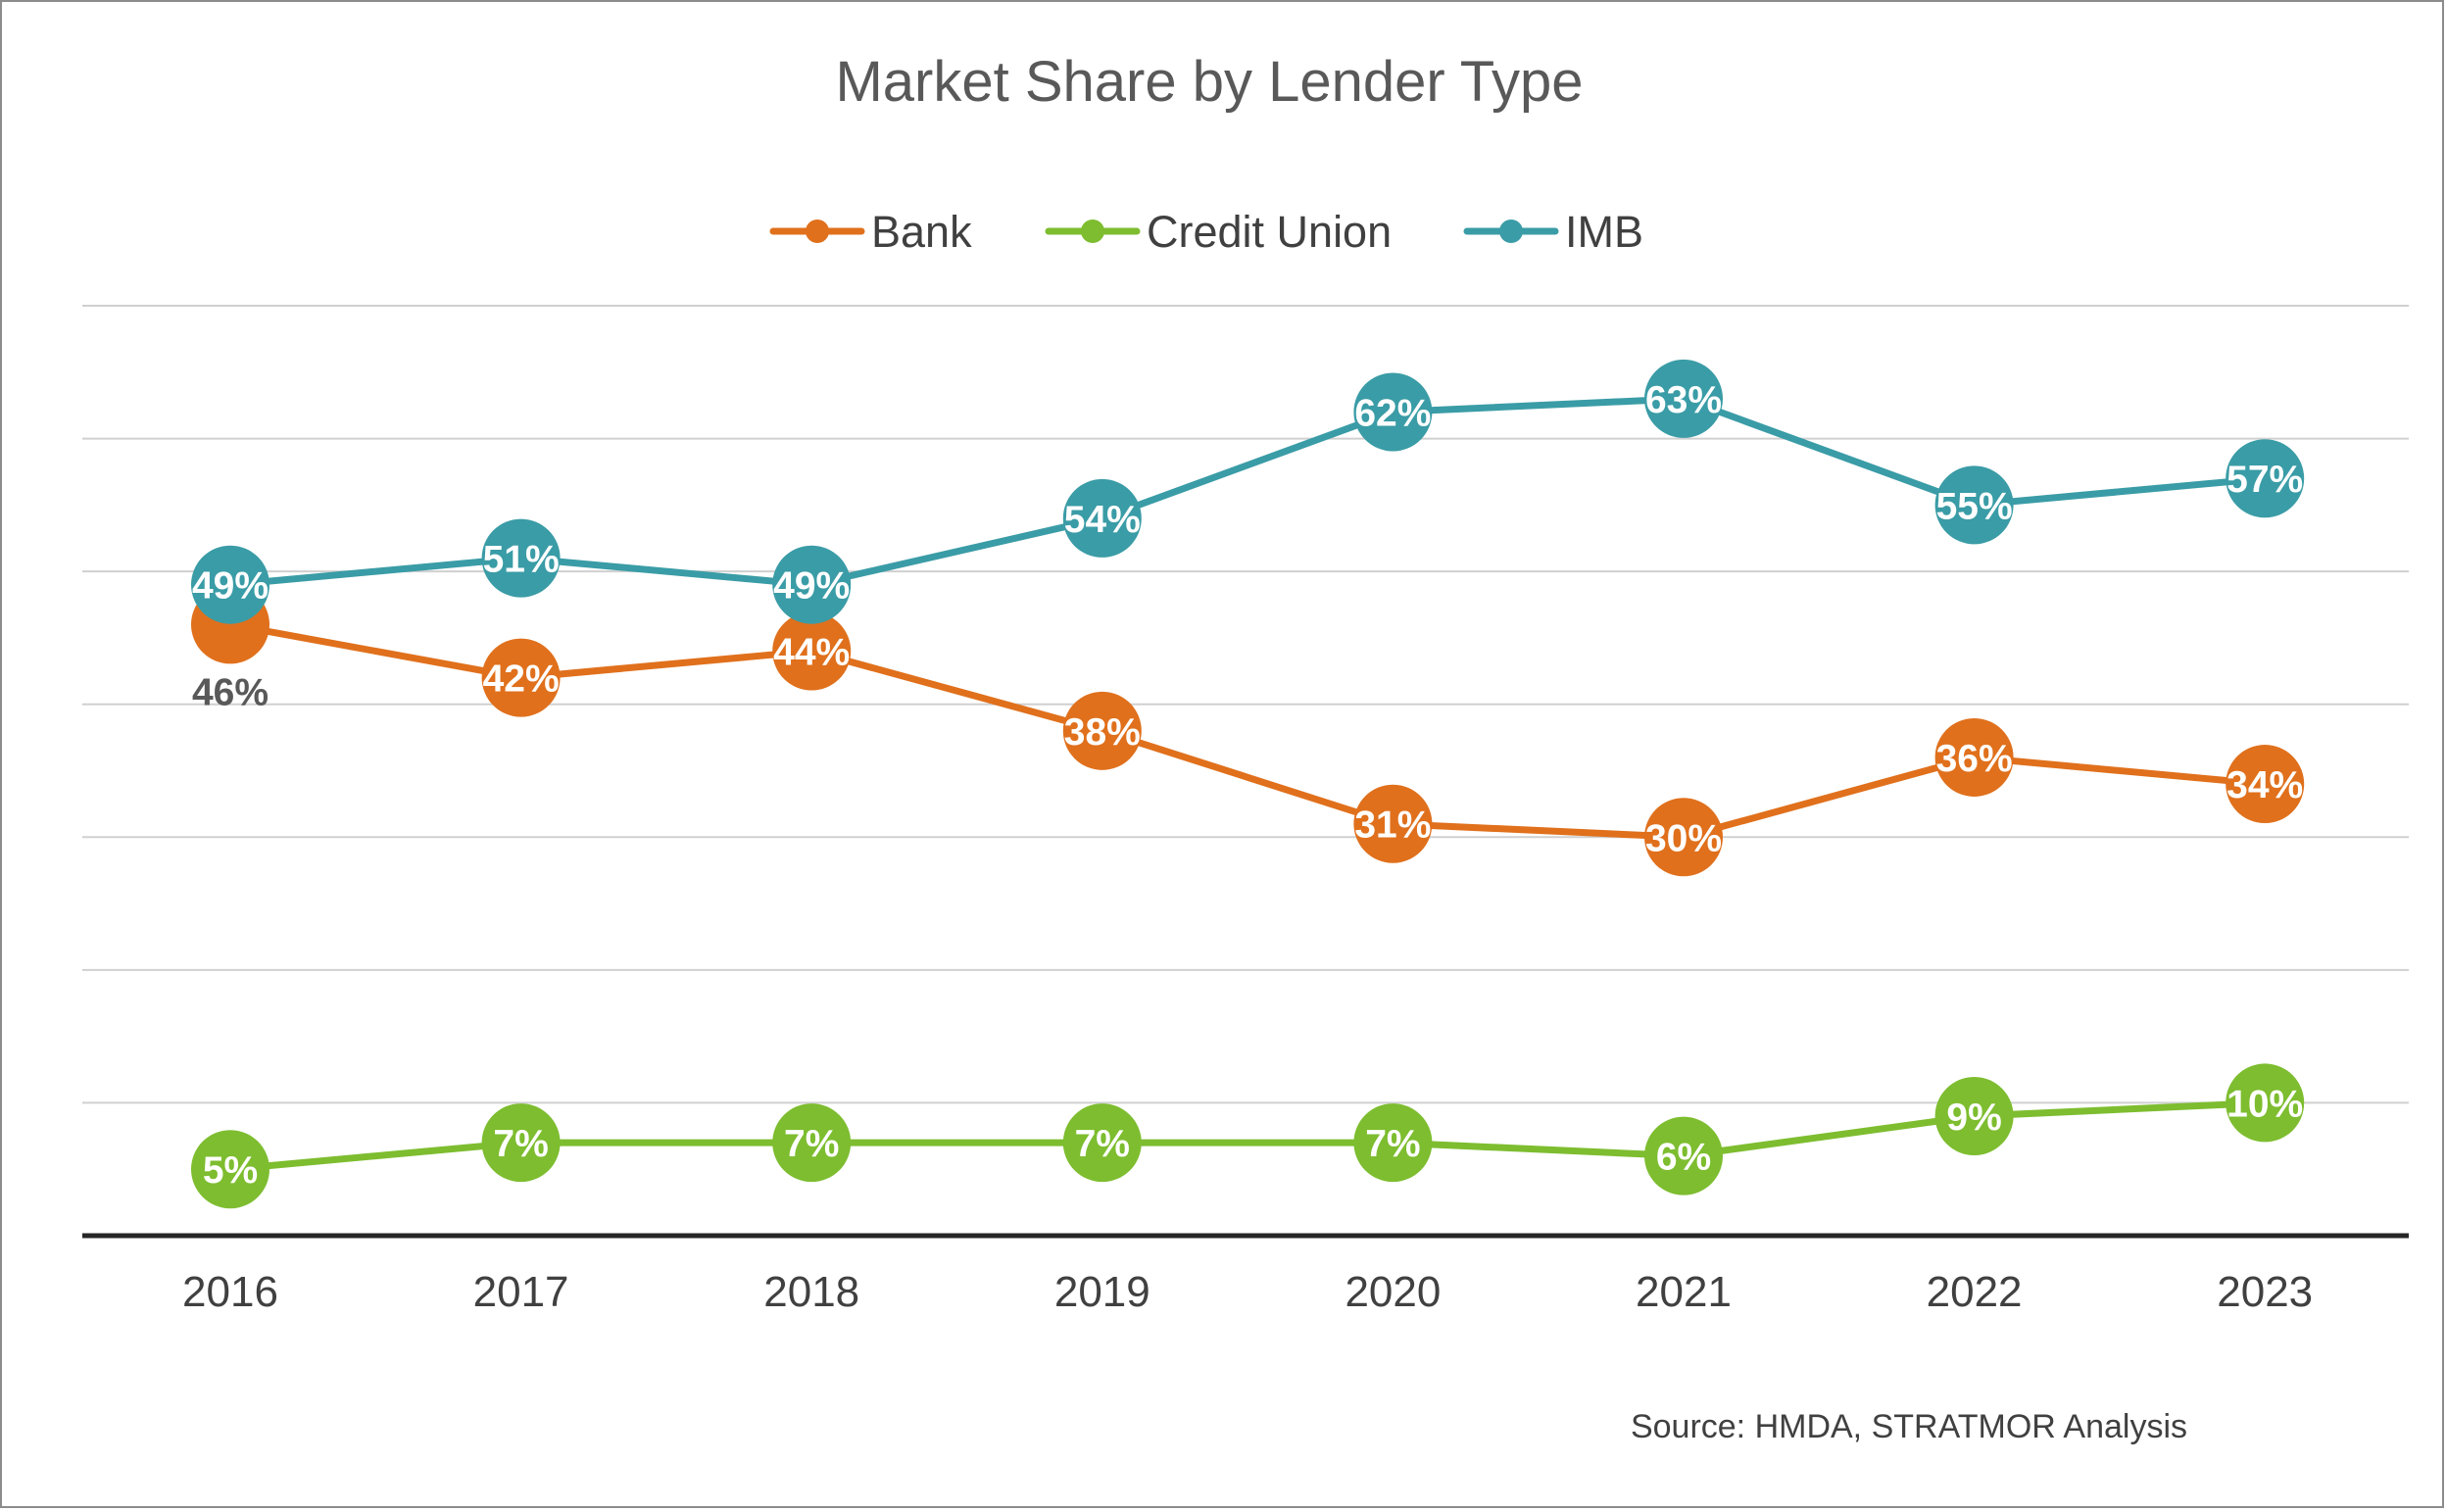  What do you see at coordinates (1247, 1135) in the screenshot?
I see `series-line-credit-union` at bounding box center [1247, 1135].